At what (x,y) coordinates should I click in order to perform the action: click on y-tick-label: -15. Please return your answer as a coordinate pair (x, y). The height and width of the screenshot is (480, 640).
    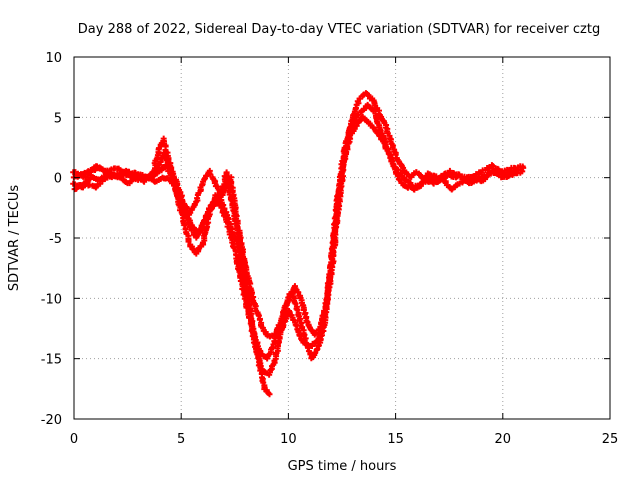
    Looking at the image, I should click on (51, 360).